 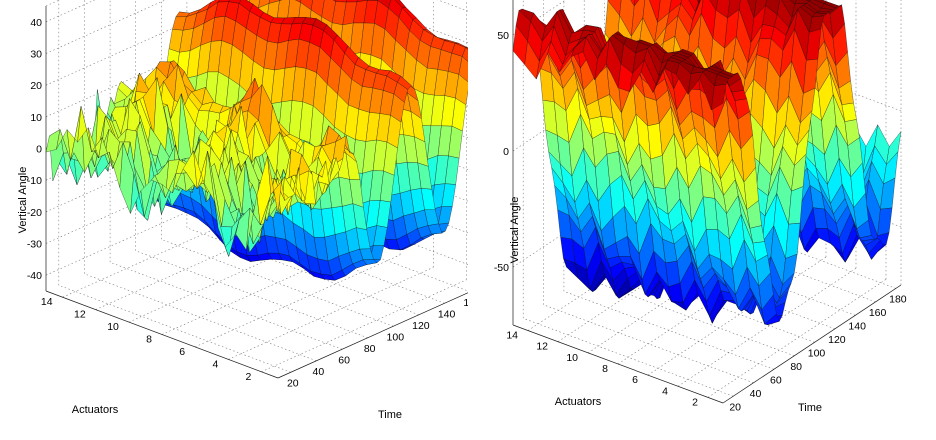 I want to click on z-tick-label: -40, so click(x=34, y=276).